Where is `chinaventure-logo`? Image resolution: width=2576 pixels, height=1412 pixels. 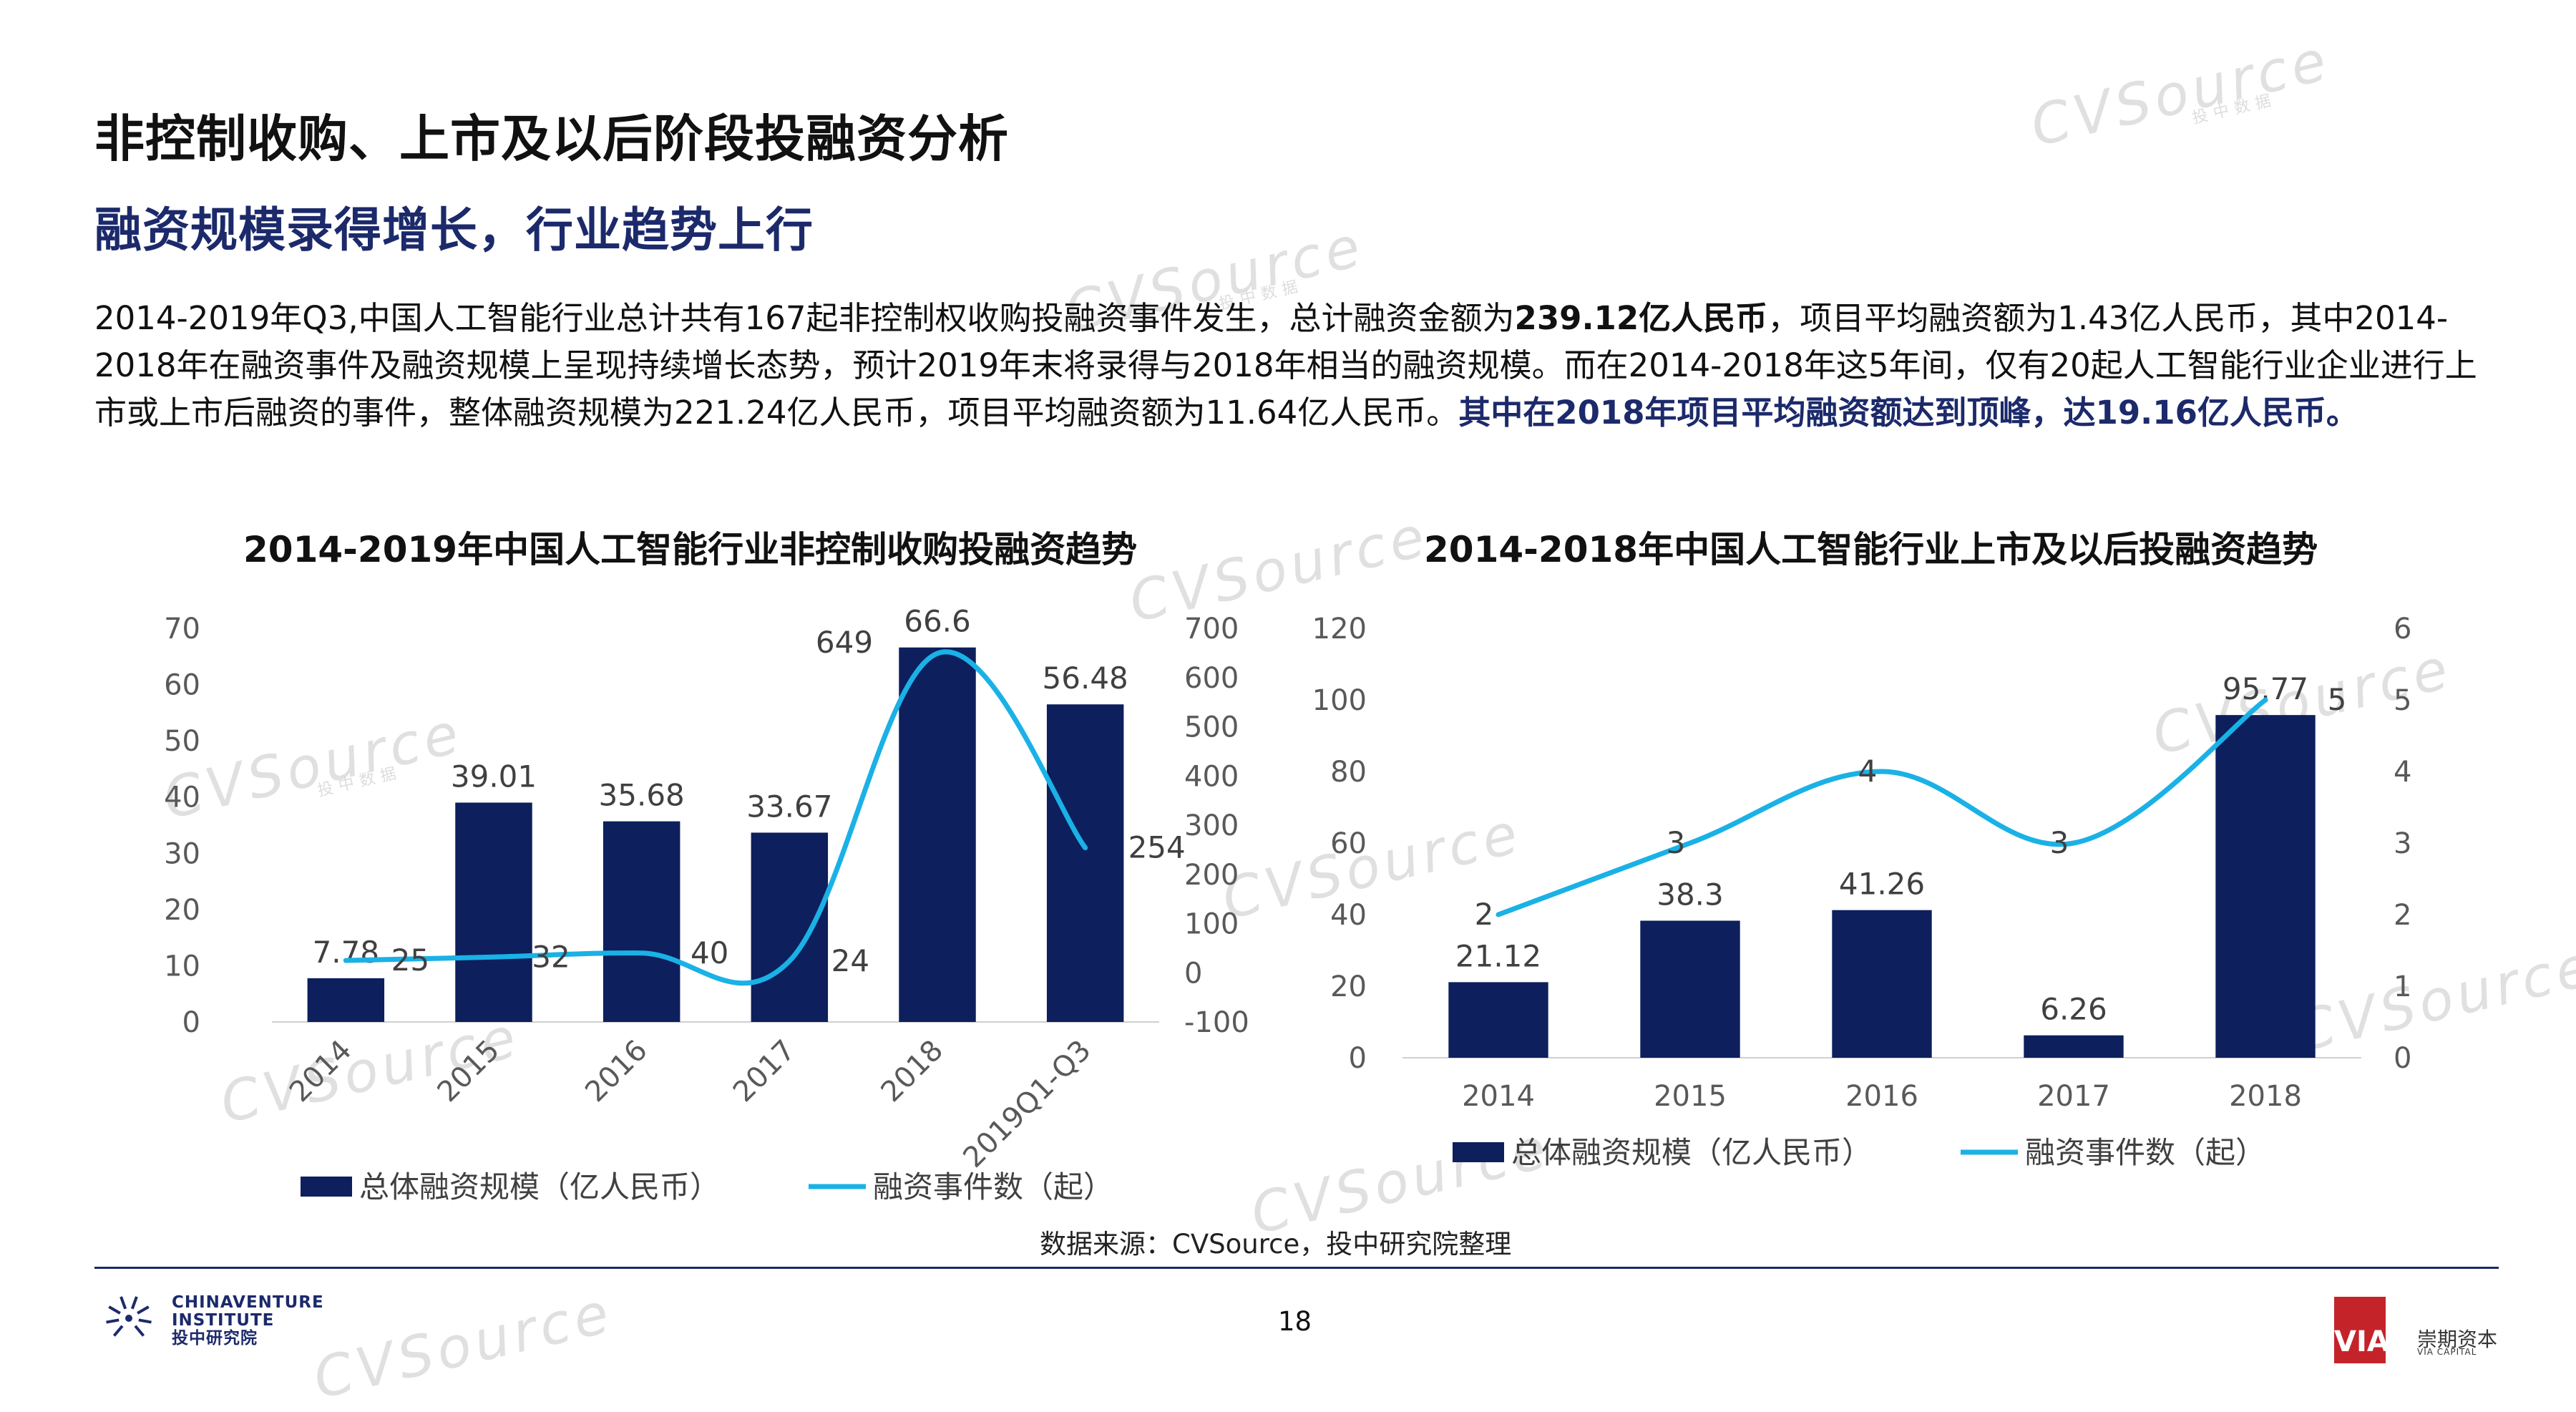 chinaventure-logo is located at coordinates (129, 1316).